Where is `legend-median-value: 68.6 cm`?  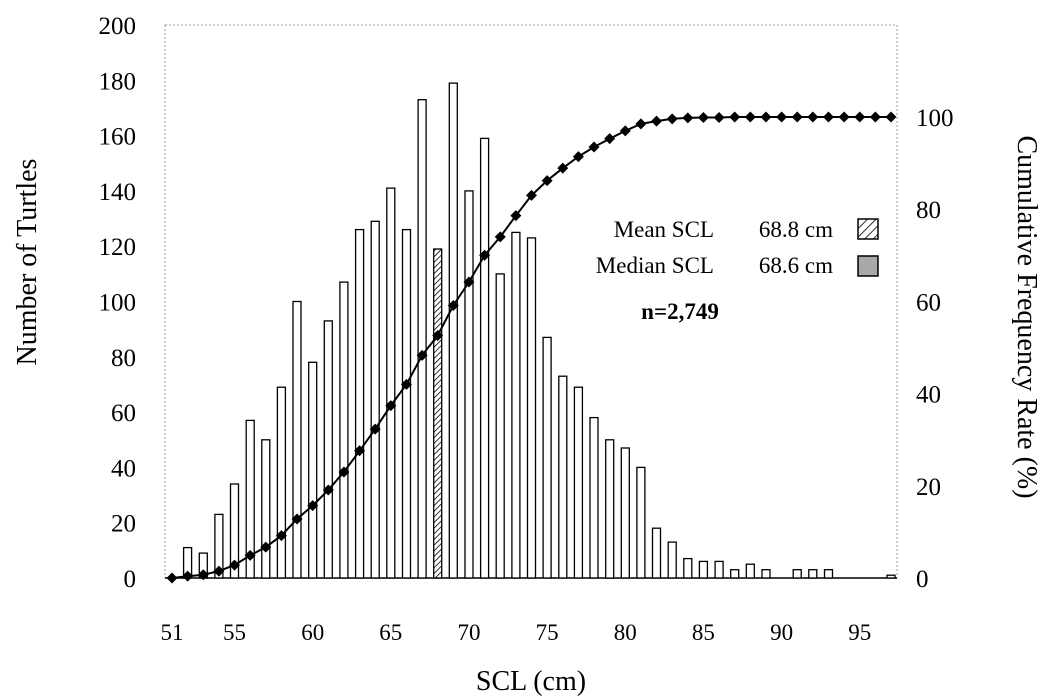
legend-median-value: 68.6 cm is located at coordinates (796, 265).